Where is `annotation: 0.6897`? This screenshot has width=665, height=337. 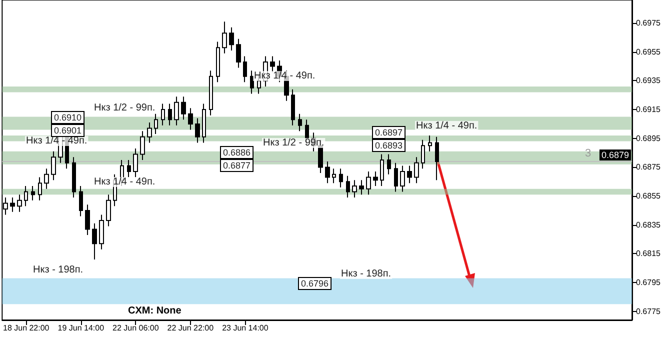 annotation: 0.6897 is located at coordinates (389, 133).